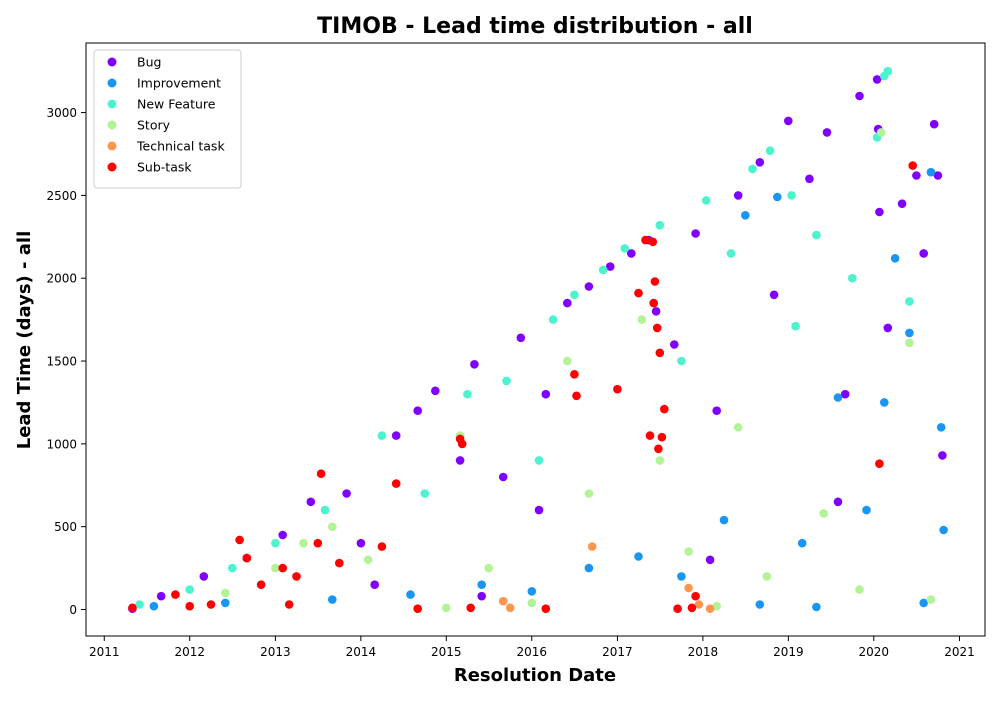 This screenshot has width=1000, height=704. What do you see at coordinates (189, 652) in the screenshot?
I see `x-tick-label: 2012` at bounding box center [189, 652].